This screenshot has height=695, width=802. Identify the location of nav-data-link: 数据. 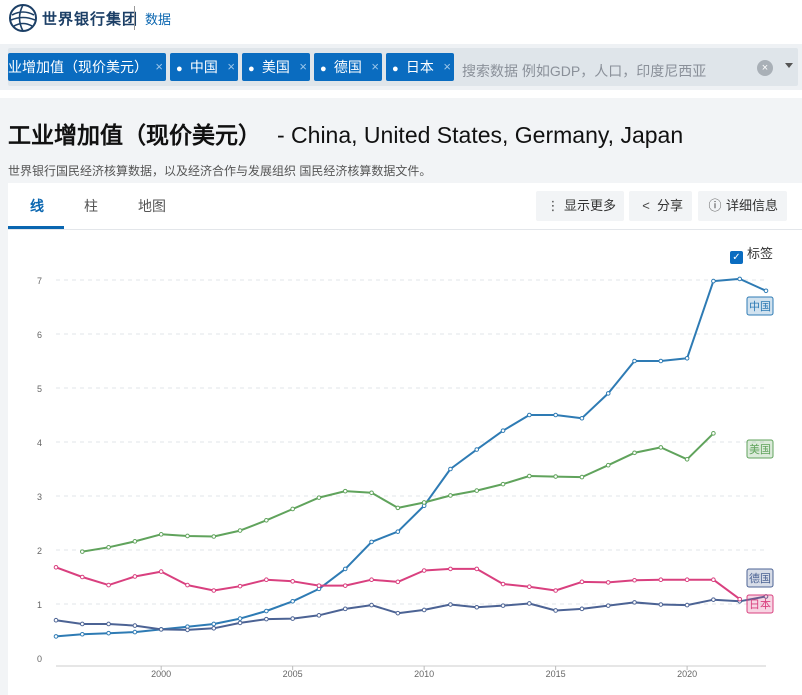
(158, 19).